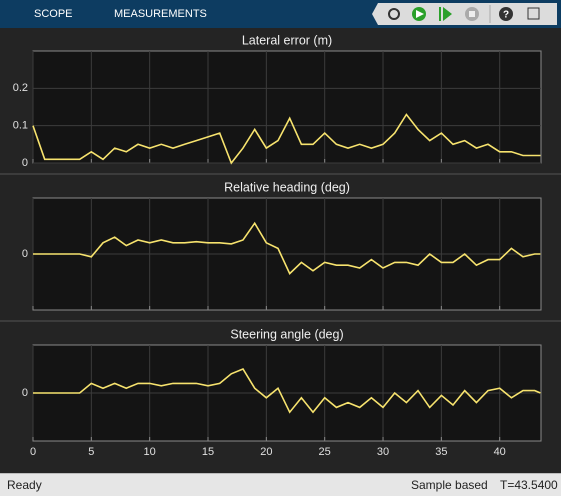 The width and height of the screenshot is (561, 496). Describe the element at coordinates (500, 452) in the screenshot. I see `x-tick-label: 40` at that location.